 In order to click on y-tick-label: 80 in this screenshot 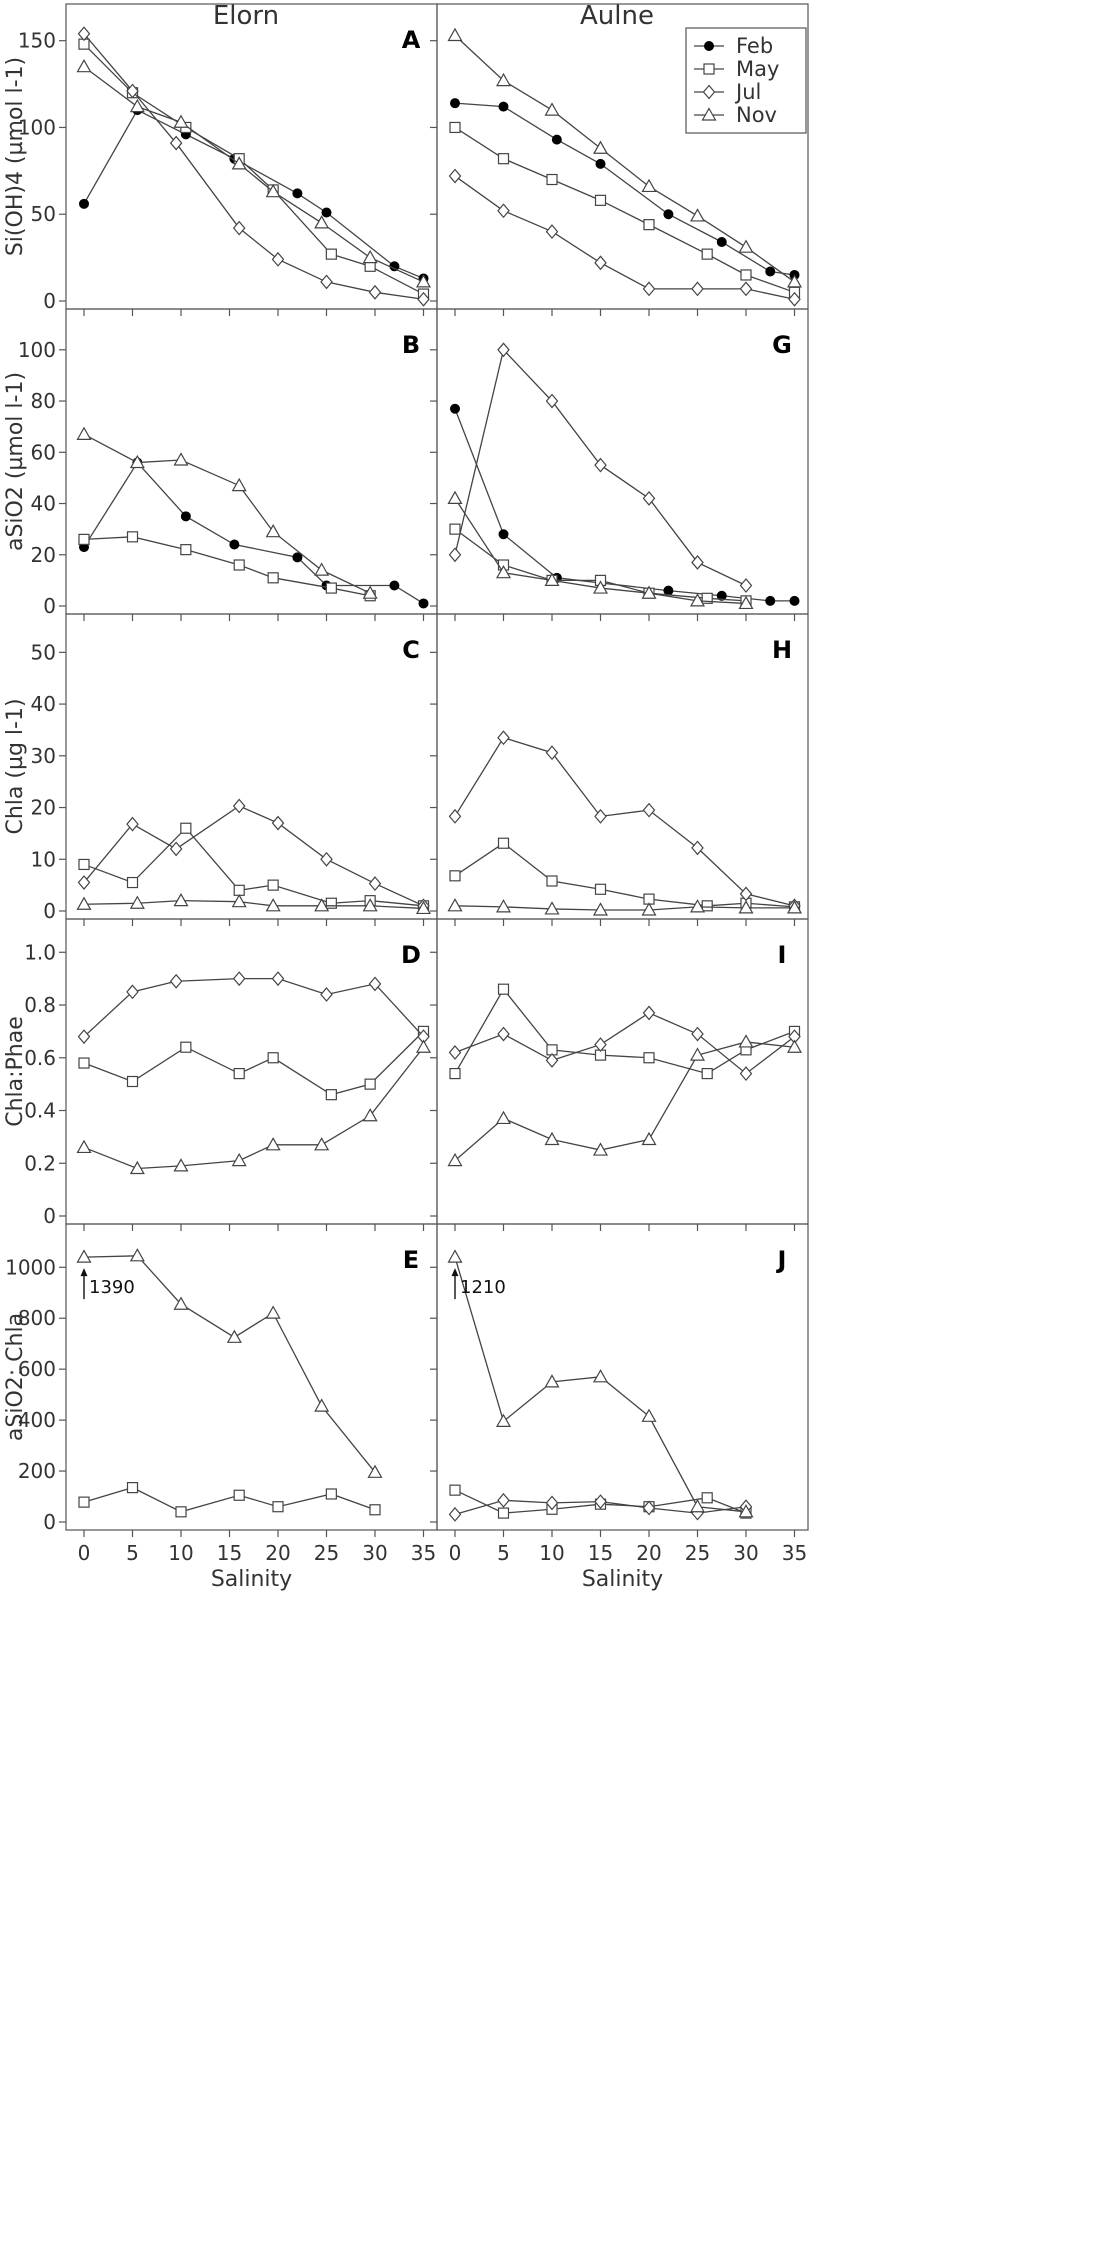, I will do `click(43, 401)`.